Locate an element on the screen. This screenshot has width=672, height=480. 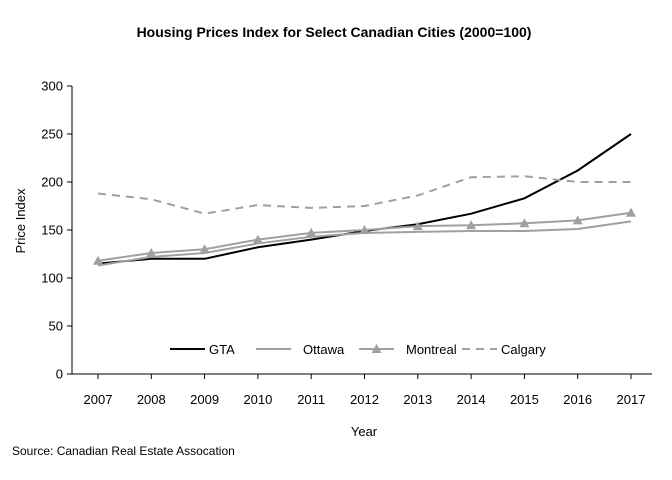
source-note: Source: Canadian Real Estate Assocation is located at coordinates (123, 451).